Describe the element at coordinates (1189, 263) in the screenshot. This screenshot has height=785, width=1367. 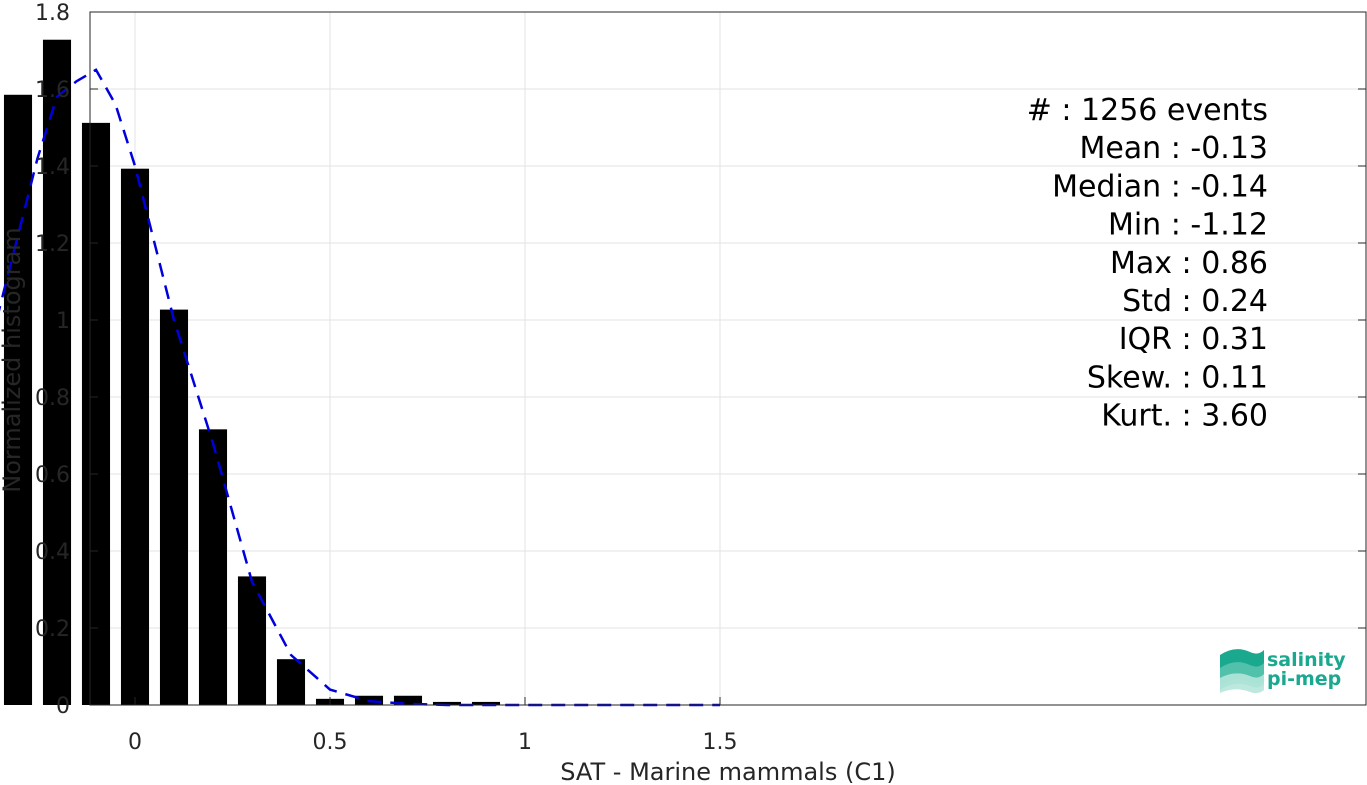
I see `stat-line: Max : 0.86` at that location.